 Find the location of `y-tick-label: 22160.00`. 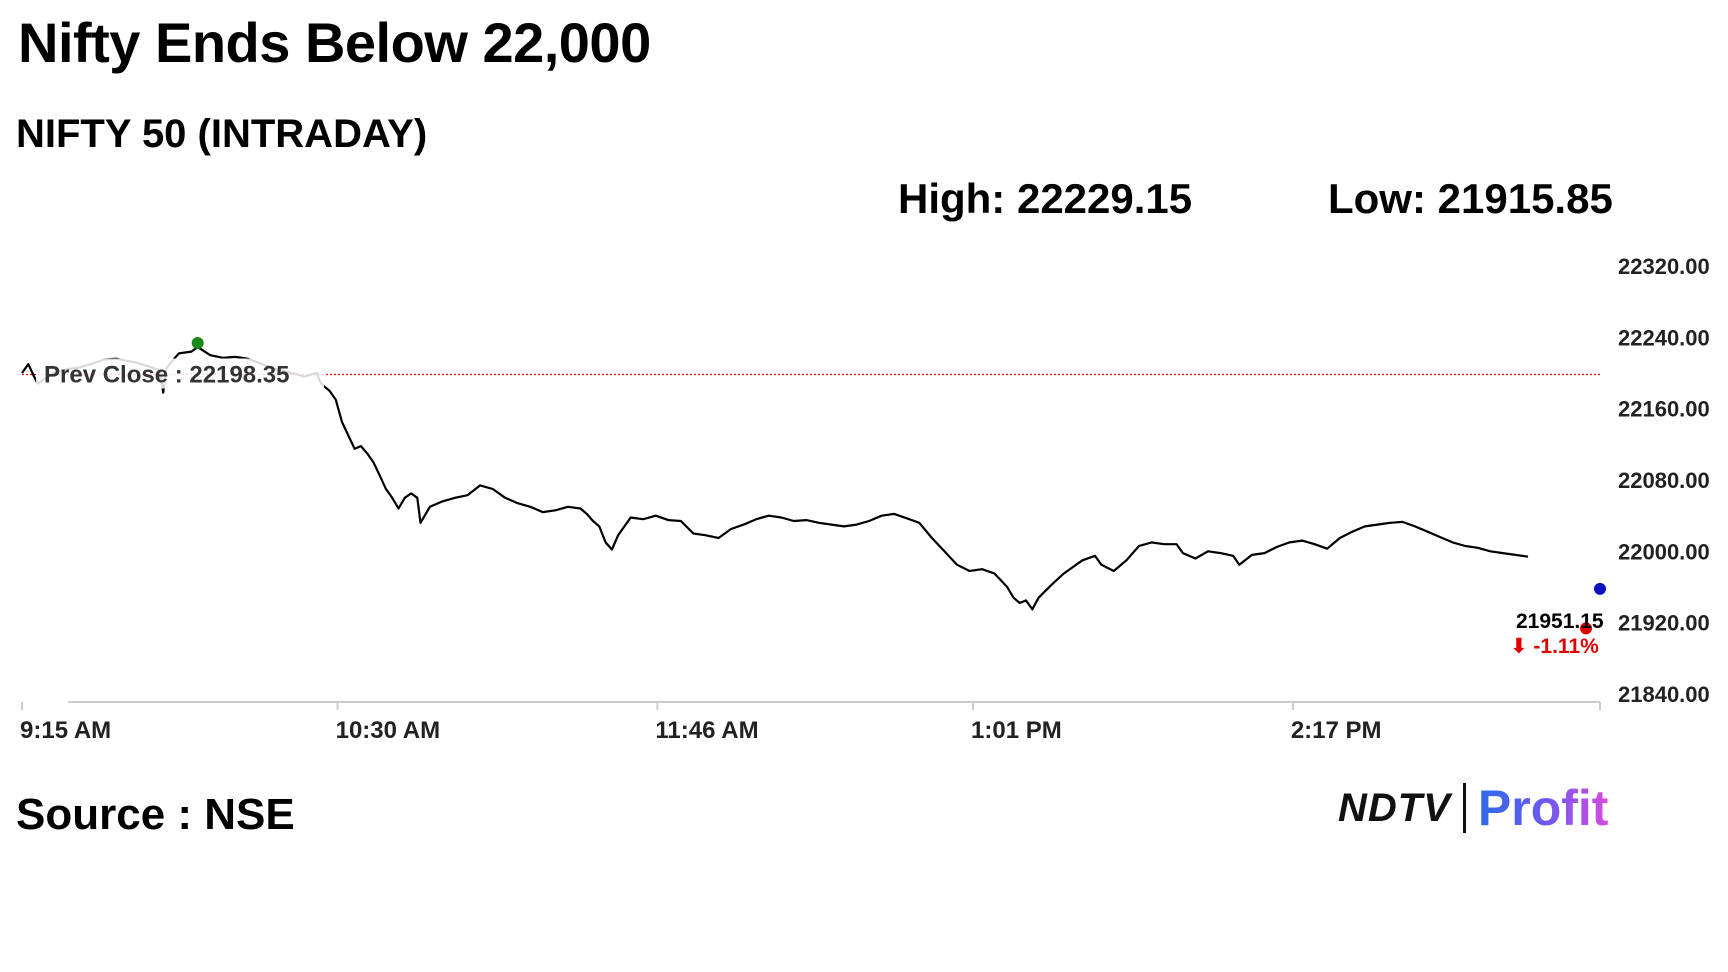

y-tick-label: 22160.00 is located at coordinates (1664, 409).